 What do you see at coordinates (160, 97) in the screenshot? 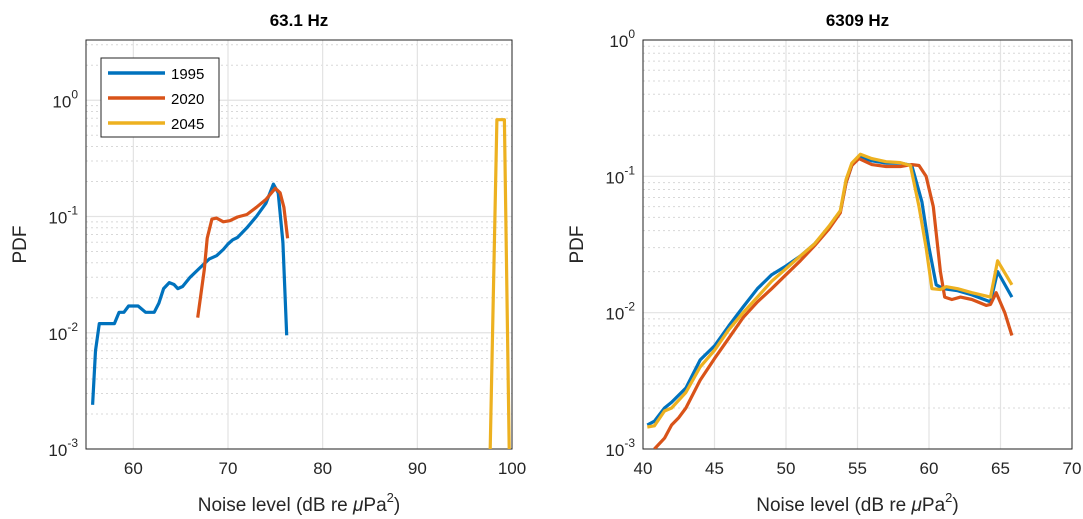
I see `legend: 1995 2020 2045` at bounding box center [160, 97].